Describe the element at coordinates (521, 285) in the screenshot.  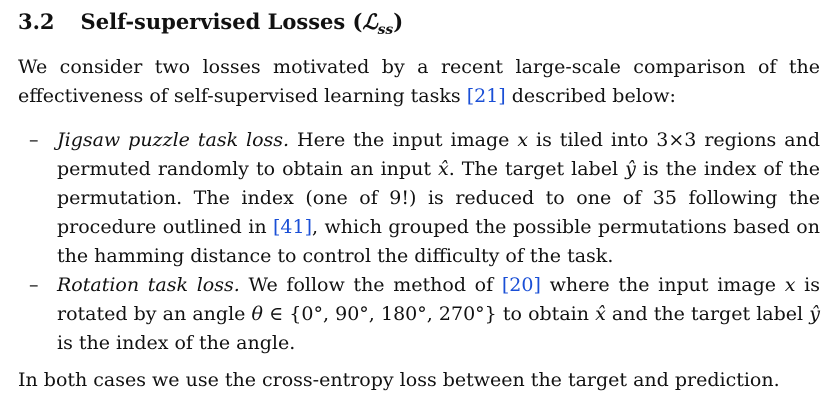
I see `citation-link-20: [20]` at that location.